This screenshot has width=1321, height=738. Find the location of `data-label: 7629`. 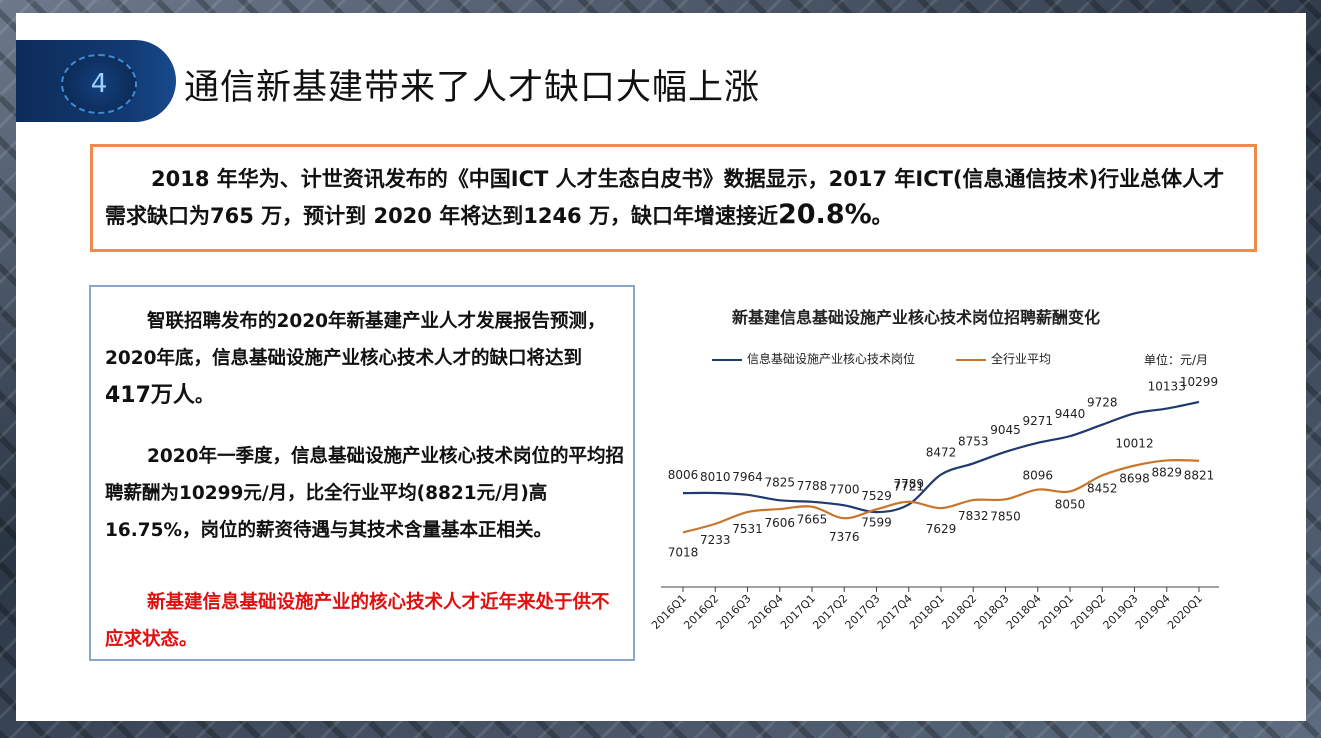

data-label: 7629 is located at coordinates (941, 529).